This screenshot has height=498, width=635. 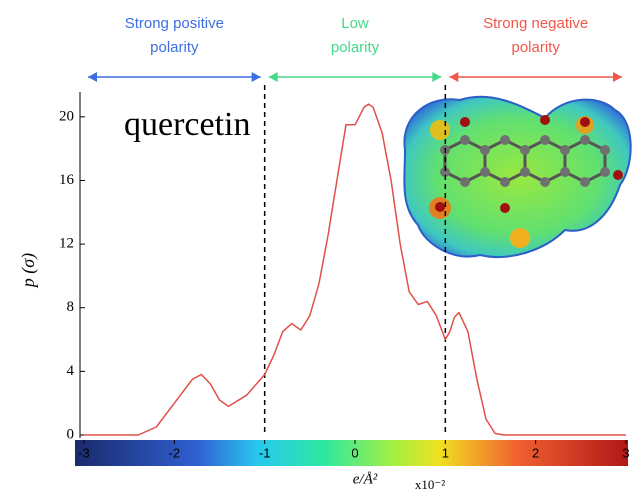 I want to click on y-tick-label: 8, so click(x=71, y=307).